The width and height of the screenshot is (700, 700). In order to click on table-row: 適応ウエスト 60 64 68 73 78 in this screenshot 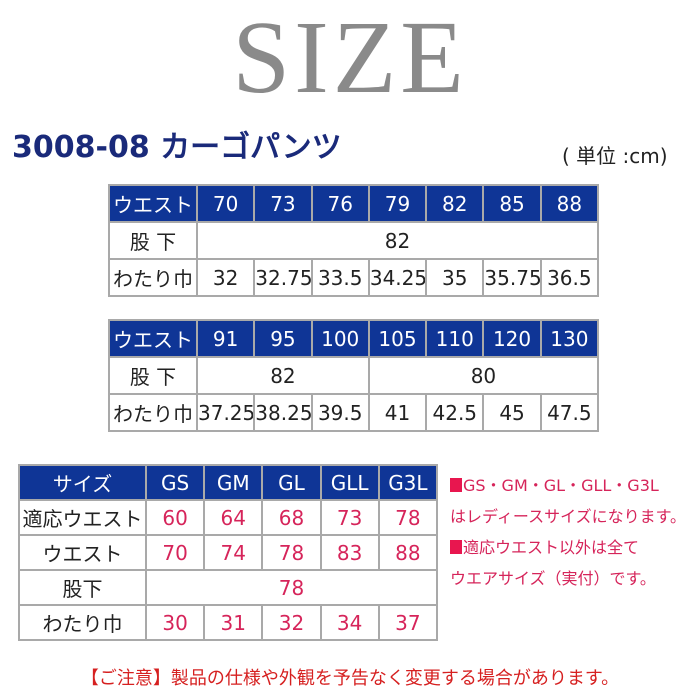, I will do `click(228, 517)`.